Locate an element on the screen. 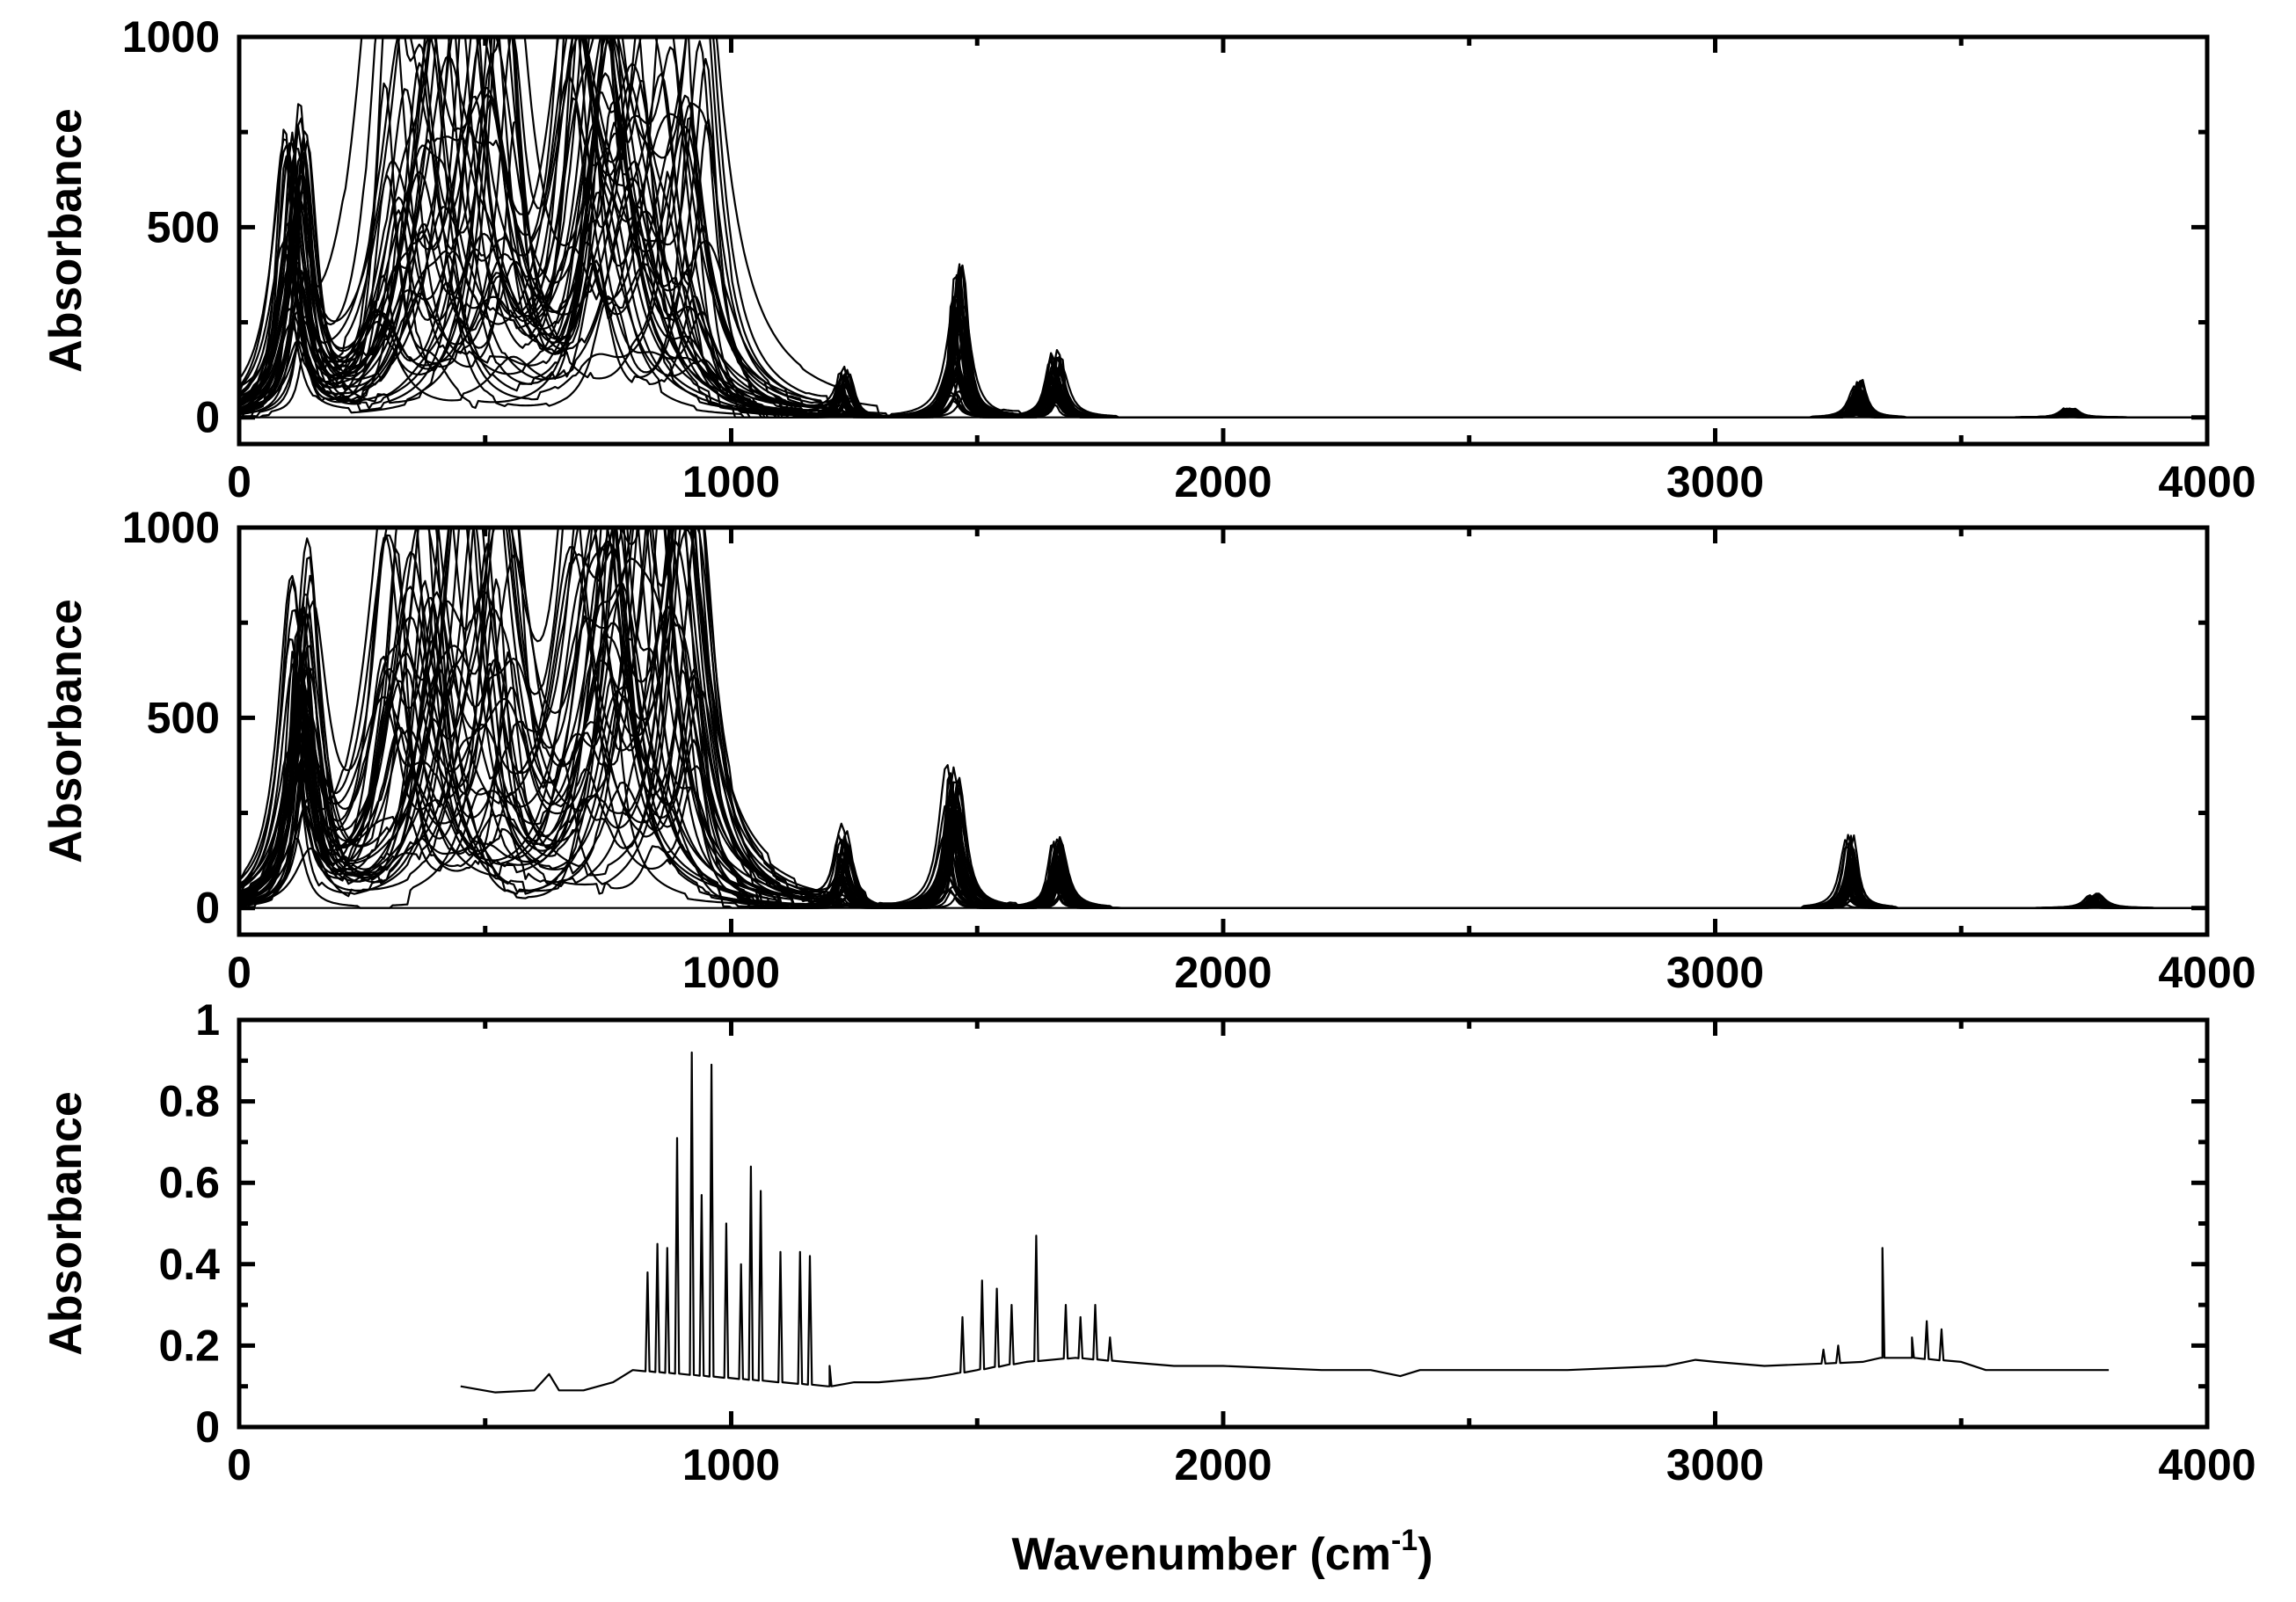 The image size is (2296, 1602). y-tick-label: 0.8 is located at coordinates (189, 1101).